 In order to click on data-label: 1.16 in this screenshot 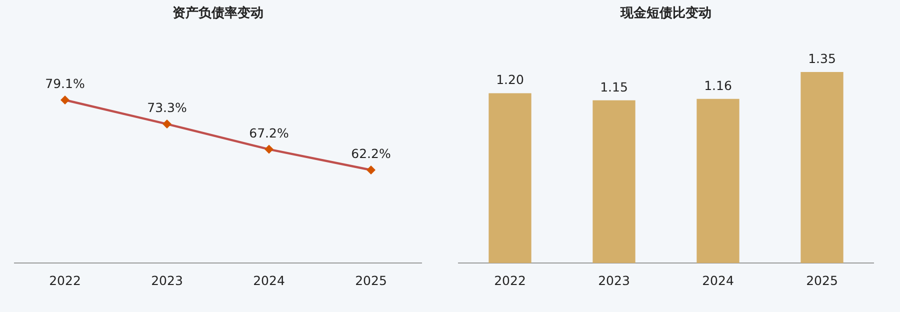, I will do `click(718, 85)`.